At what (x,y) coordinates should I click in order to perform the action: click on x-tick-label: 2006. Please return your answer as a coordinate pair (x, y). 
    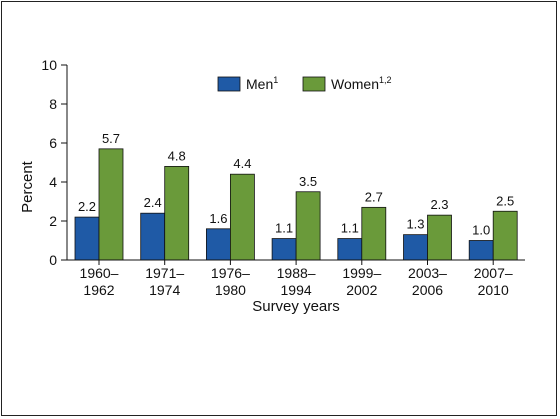
    Looking at the image, I should click on (427, 290).